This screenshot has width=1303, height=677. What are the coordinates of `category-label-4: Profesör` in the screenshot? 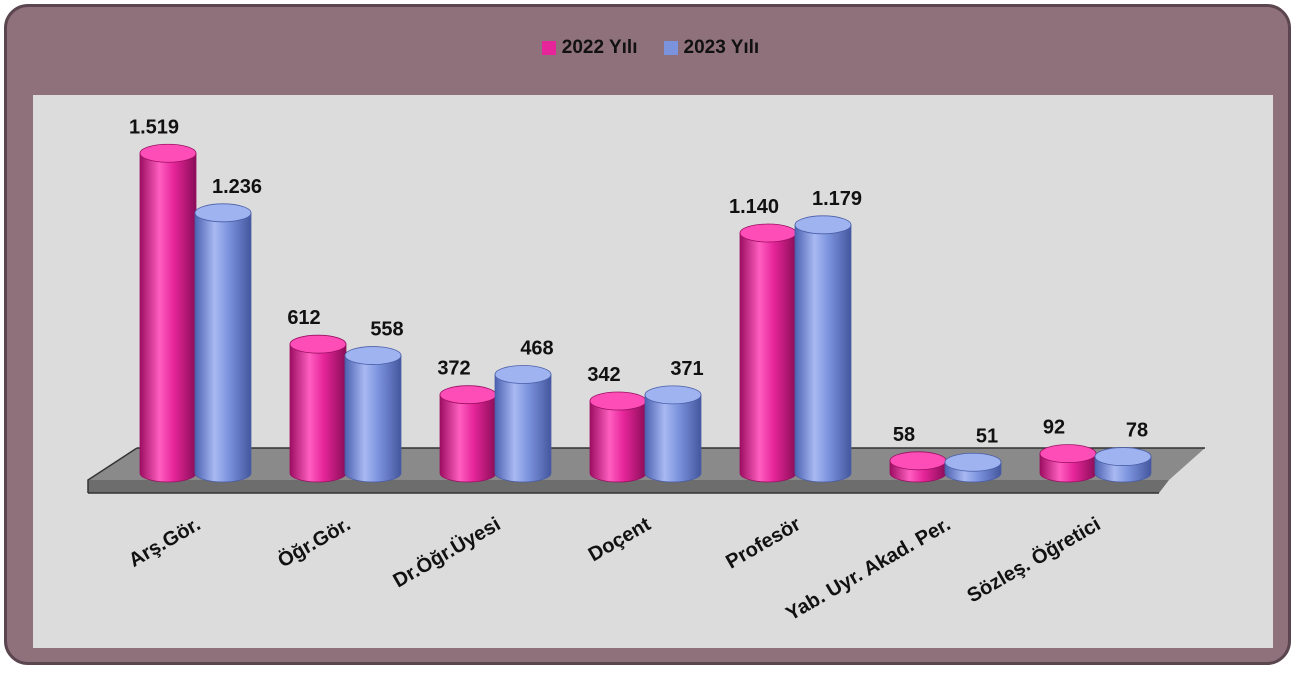 It's located at (763, 543).